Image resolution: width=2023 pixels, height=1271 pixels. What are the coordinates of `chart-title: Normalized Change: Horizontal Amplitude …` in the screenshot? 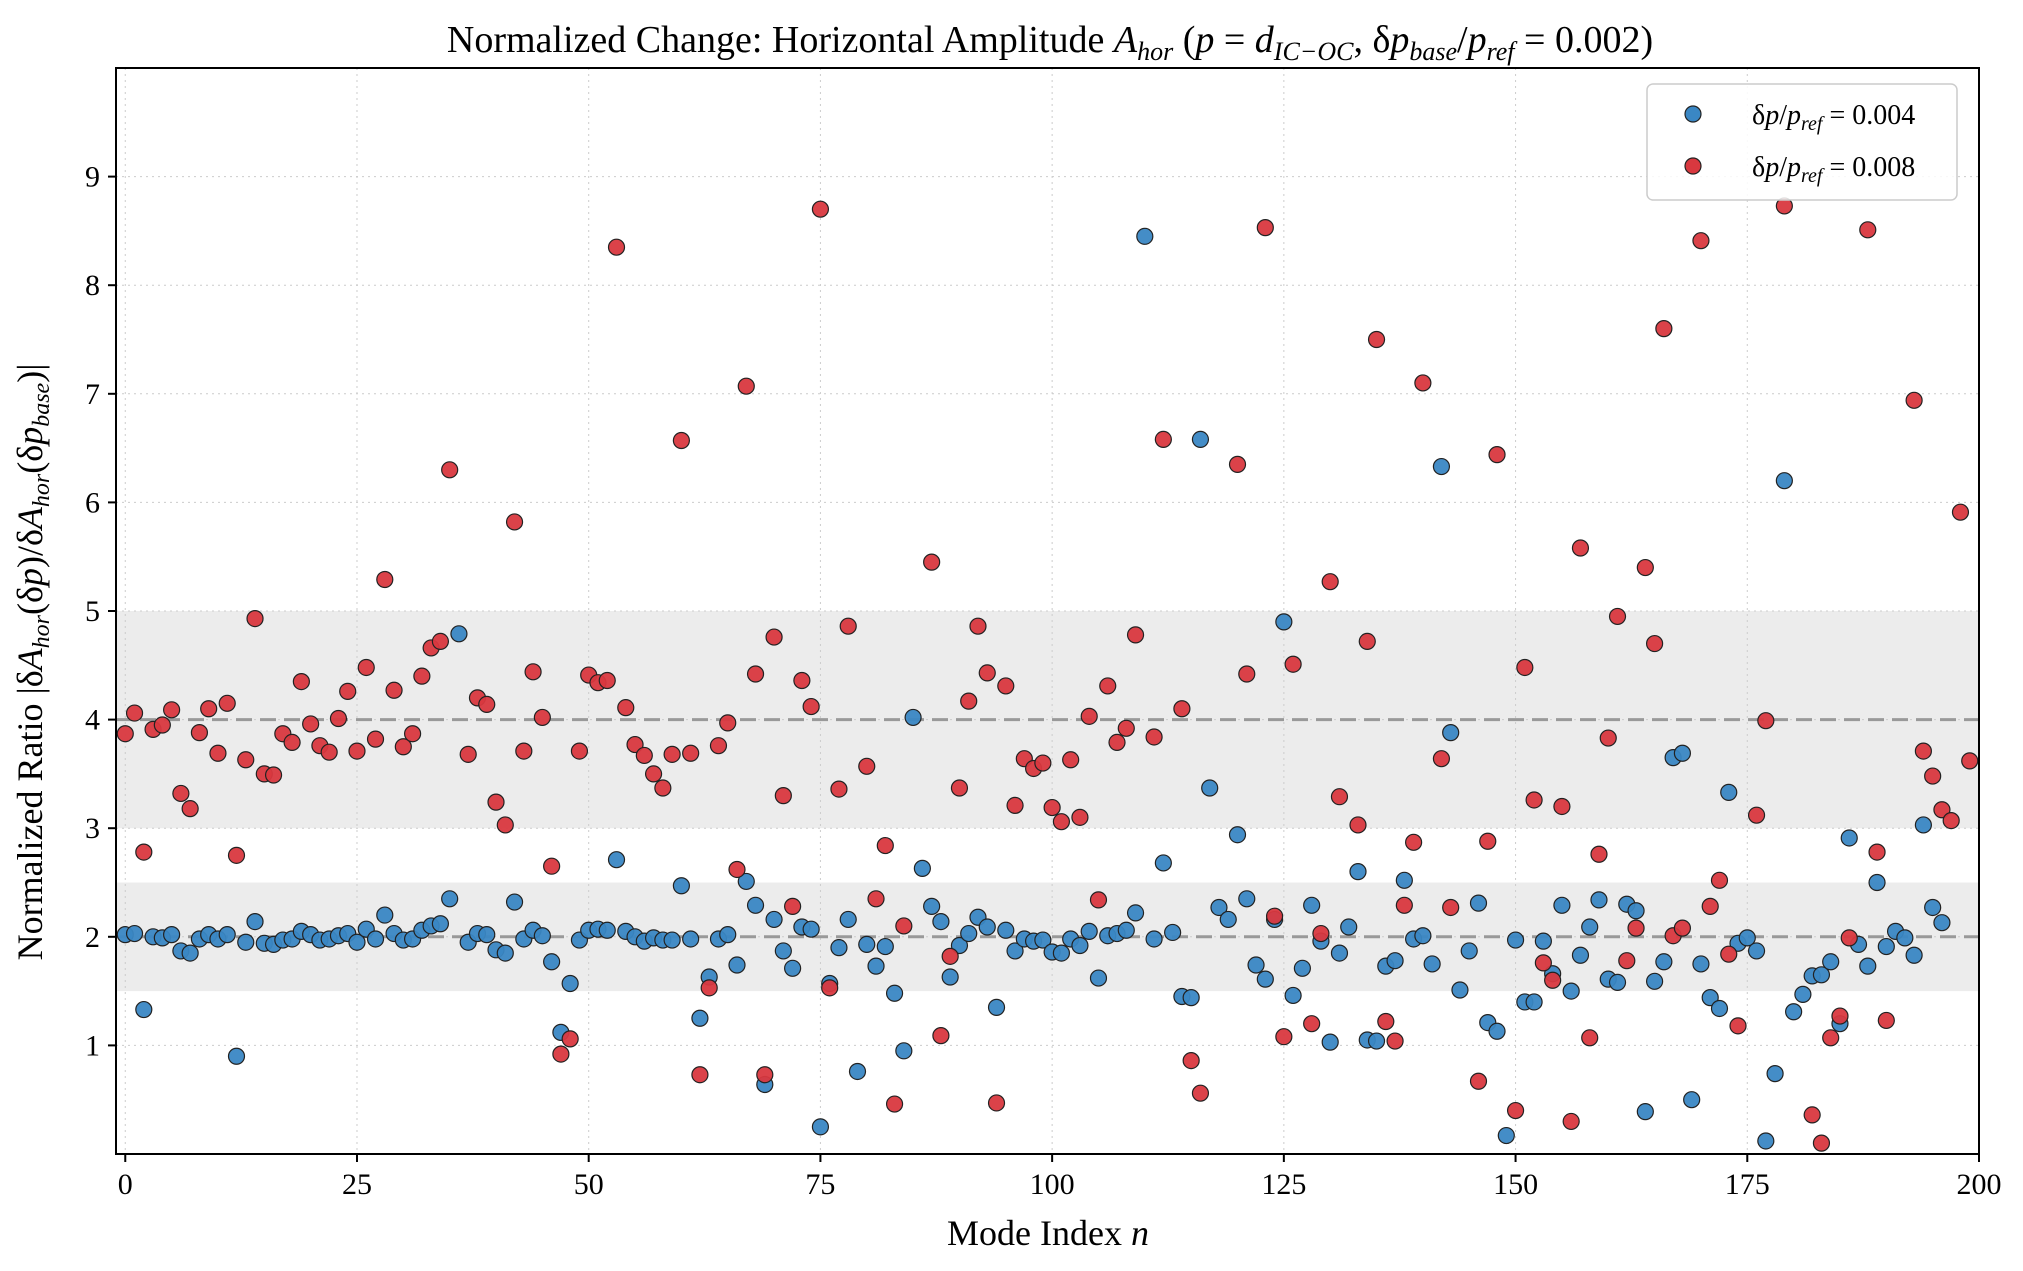 It's located at (1050, 42).